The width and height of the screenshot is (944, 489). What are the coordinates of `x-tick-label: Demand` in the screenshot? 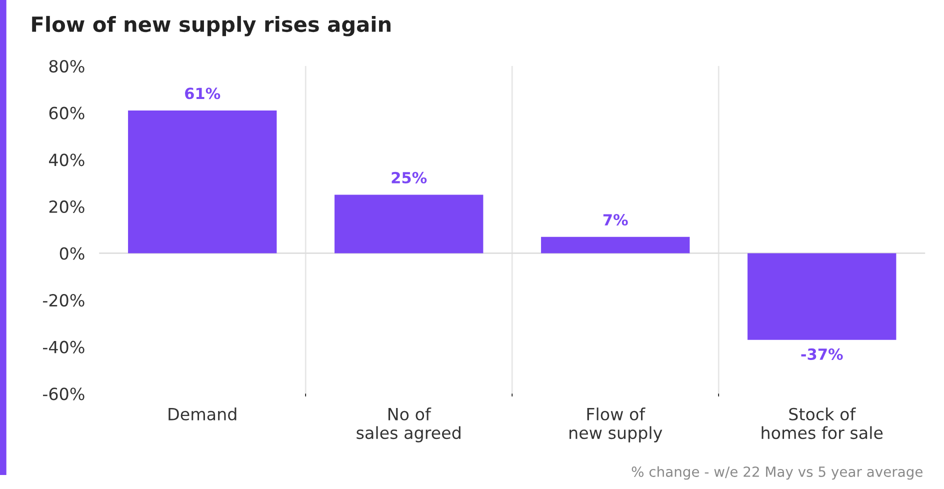 It's located at (202, 414).